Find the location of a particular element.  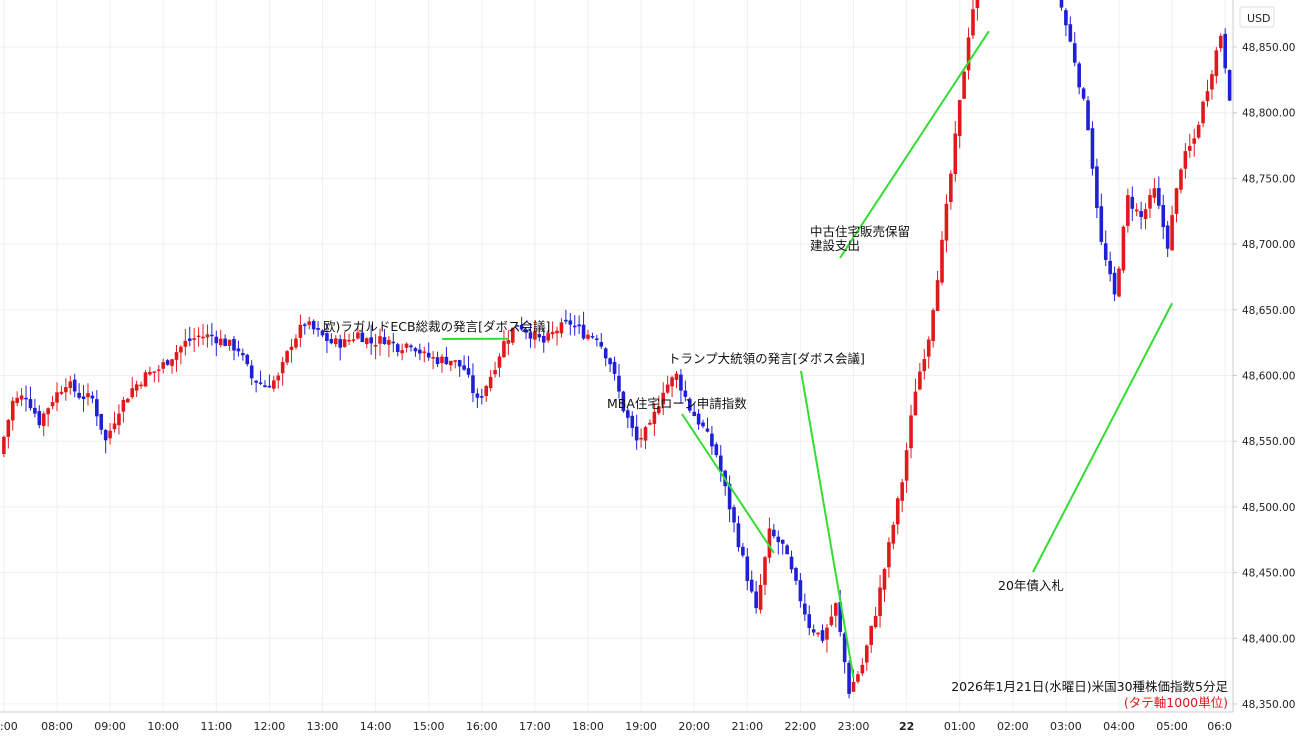

y-tick-label: 48,600.00 is located at coordinates (1268, 377).